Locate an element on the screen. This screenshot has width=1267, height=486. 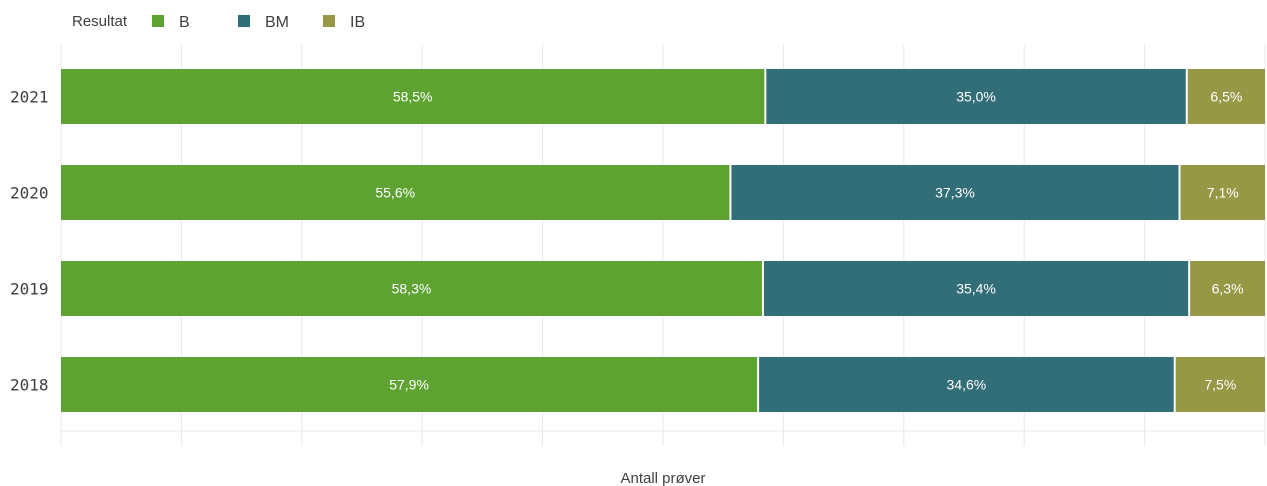
bar-label: 34,6% is located at coordinates (967, 385).